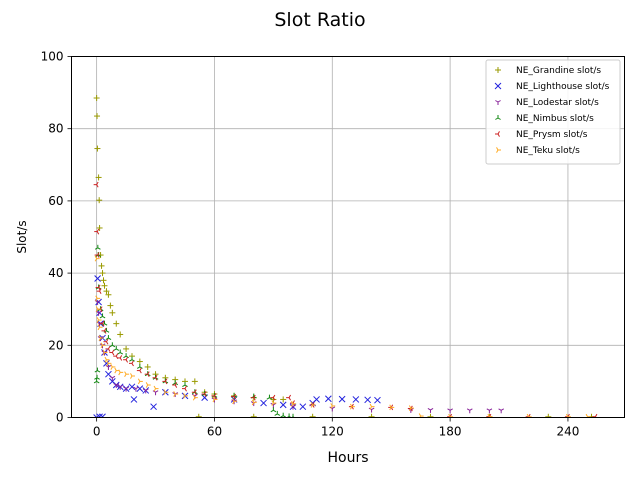  What do you see at coordinates (347, 458) in the screenshot?
I see `x-axis-label: Hours` at bounding box center [347, 458].